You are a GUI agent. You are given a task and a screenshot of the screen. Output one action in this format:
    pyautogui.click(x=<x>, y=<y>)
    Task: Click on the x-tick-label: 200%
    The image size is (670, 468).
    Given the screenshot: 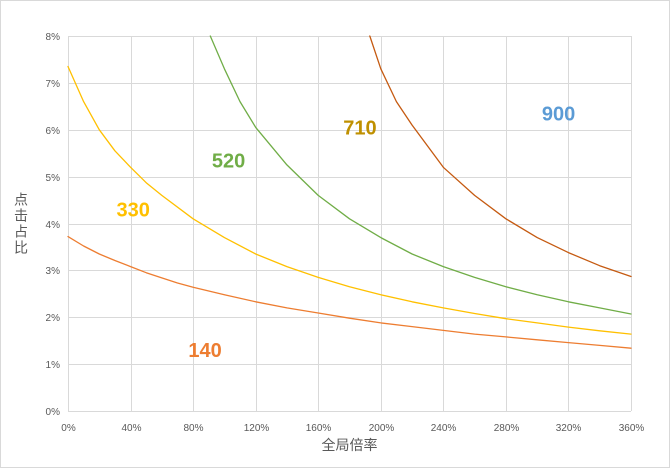 What is the action you would take?
    pyautogui.click(x=382, y=428)
    